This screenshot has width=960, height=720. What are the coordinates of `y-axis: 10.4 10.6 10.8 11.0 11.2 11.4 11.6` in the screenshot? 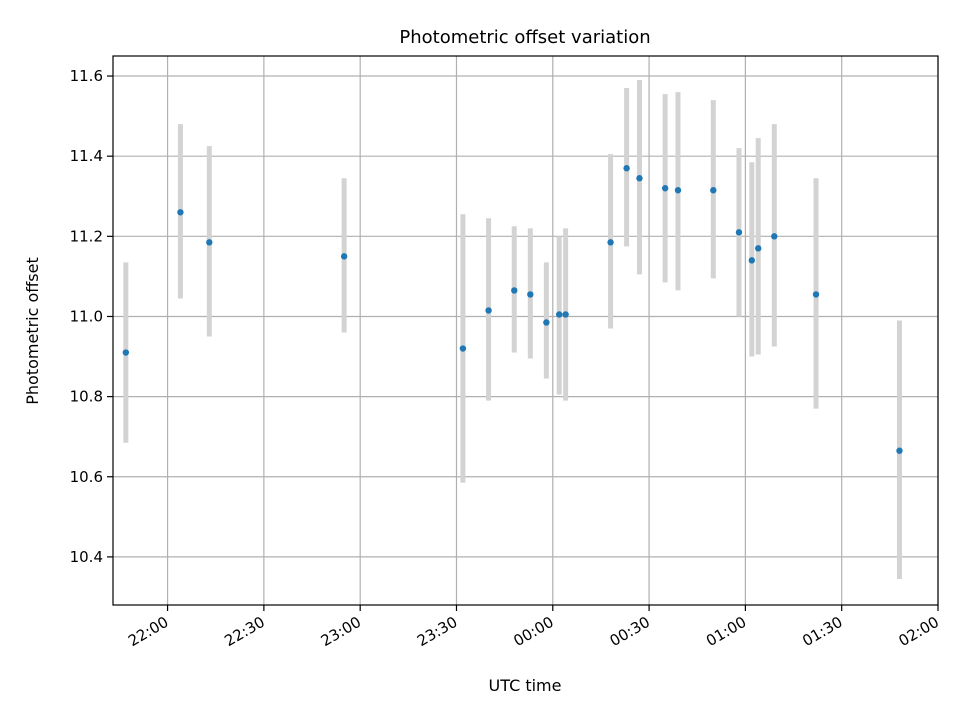 It's located at (91, 316).